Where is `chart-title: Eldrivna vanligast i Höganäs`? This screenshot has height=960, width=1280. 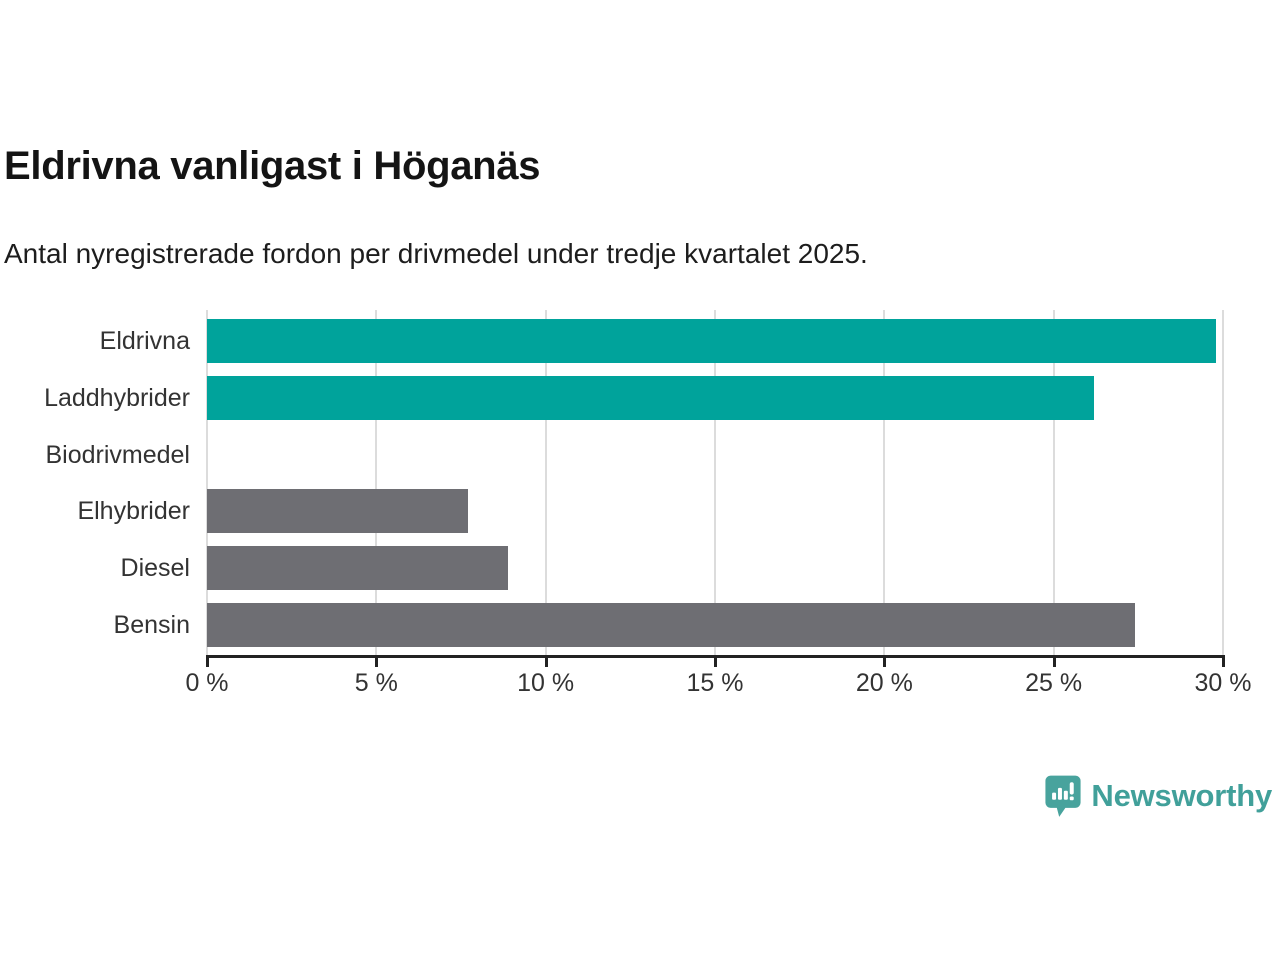
chart-title: Eldrivna vanligast i Höganäs is located at coordinates (272, 166).